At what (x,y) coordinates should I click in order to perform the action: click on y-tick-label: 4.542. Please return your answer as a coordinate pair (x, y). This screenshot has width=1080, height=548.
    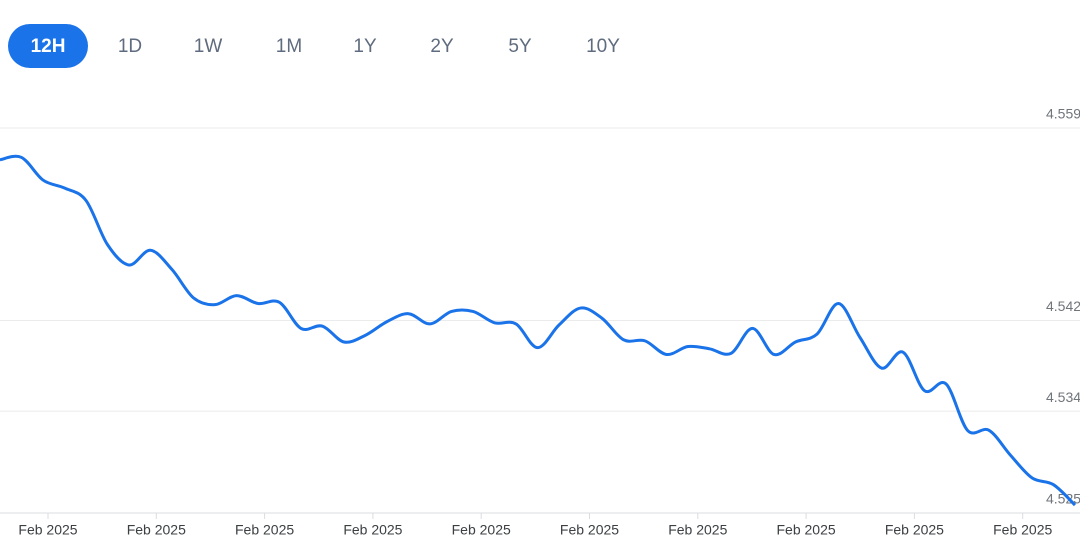
    Looking at the image, I should click on (1063, 306).